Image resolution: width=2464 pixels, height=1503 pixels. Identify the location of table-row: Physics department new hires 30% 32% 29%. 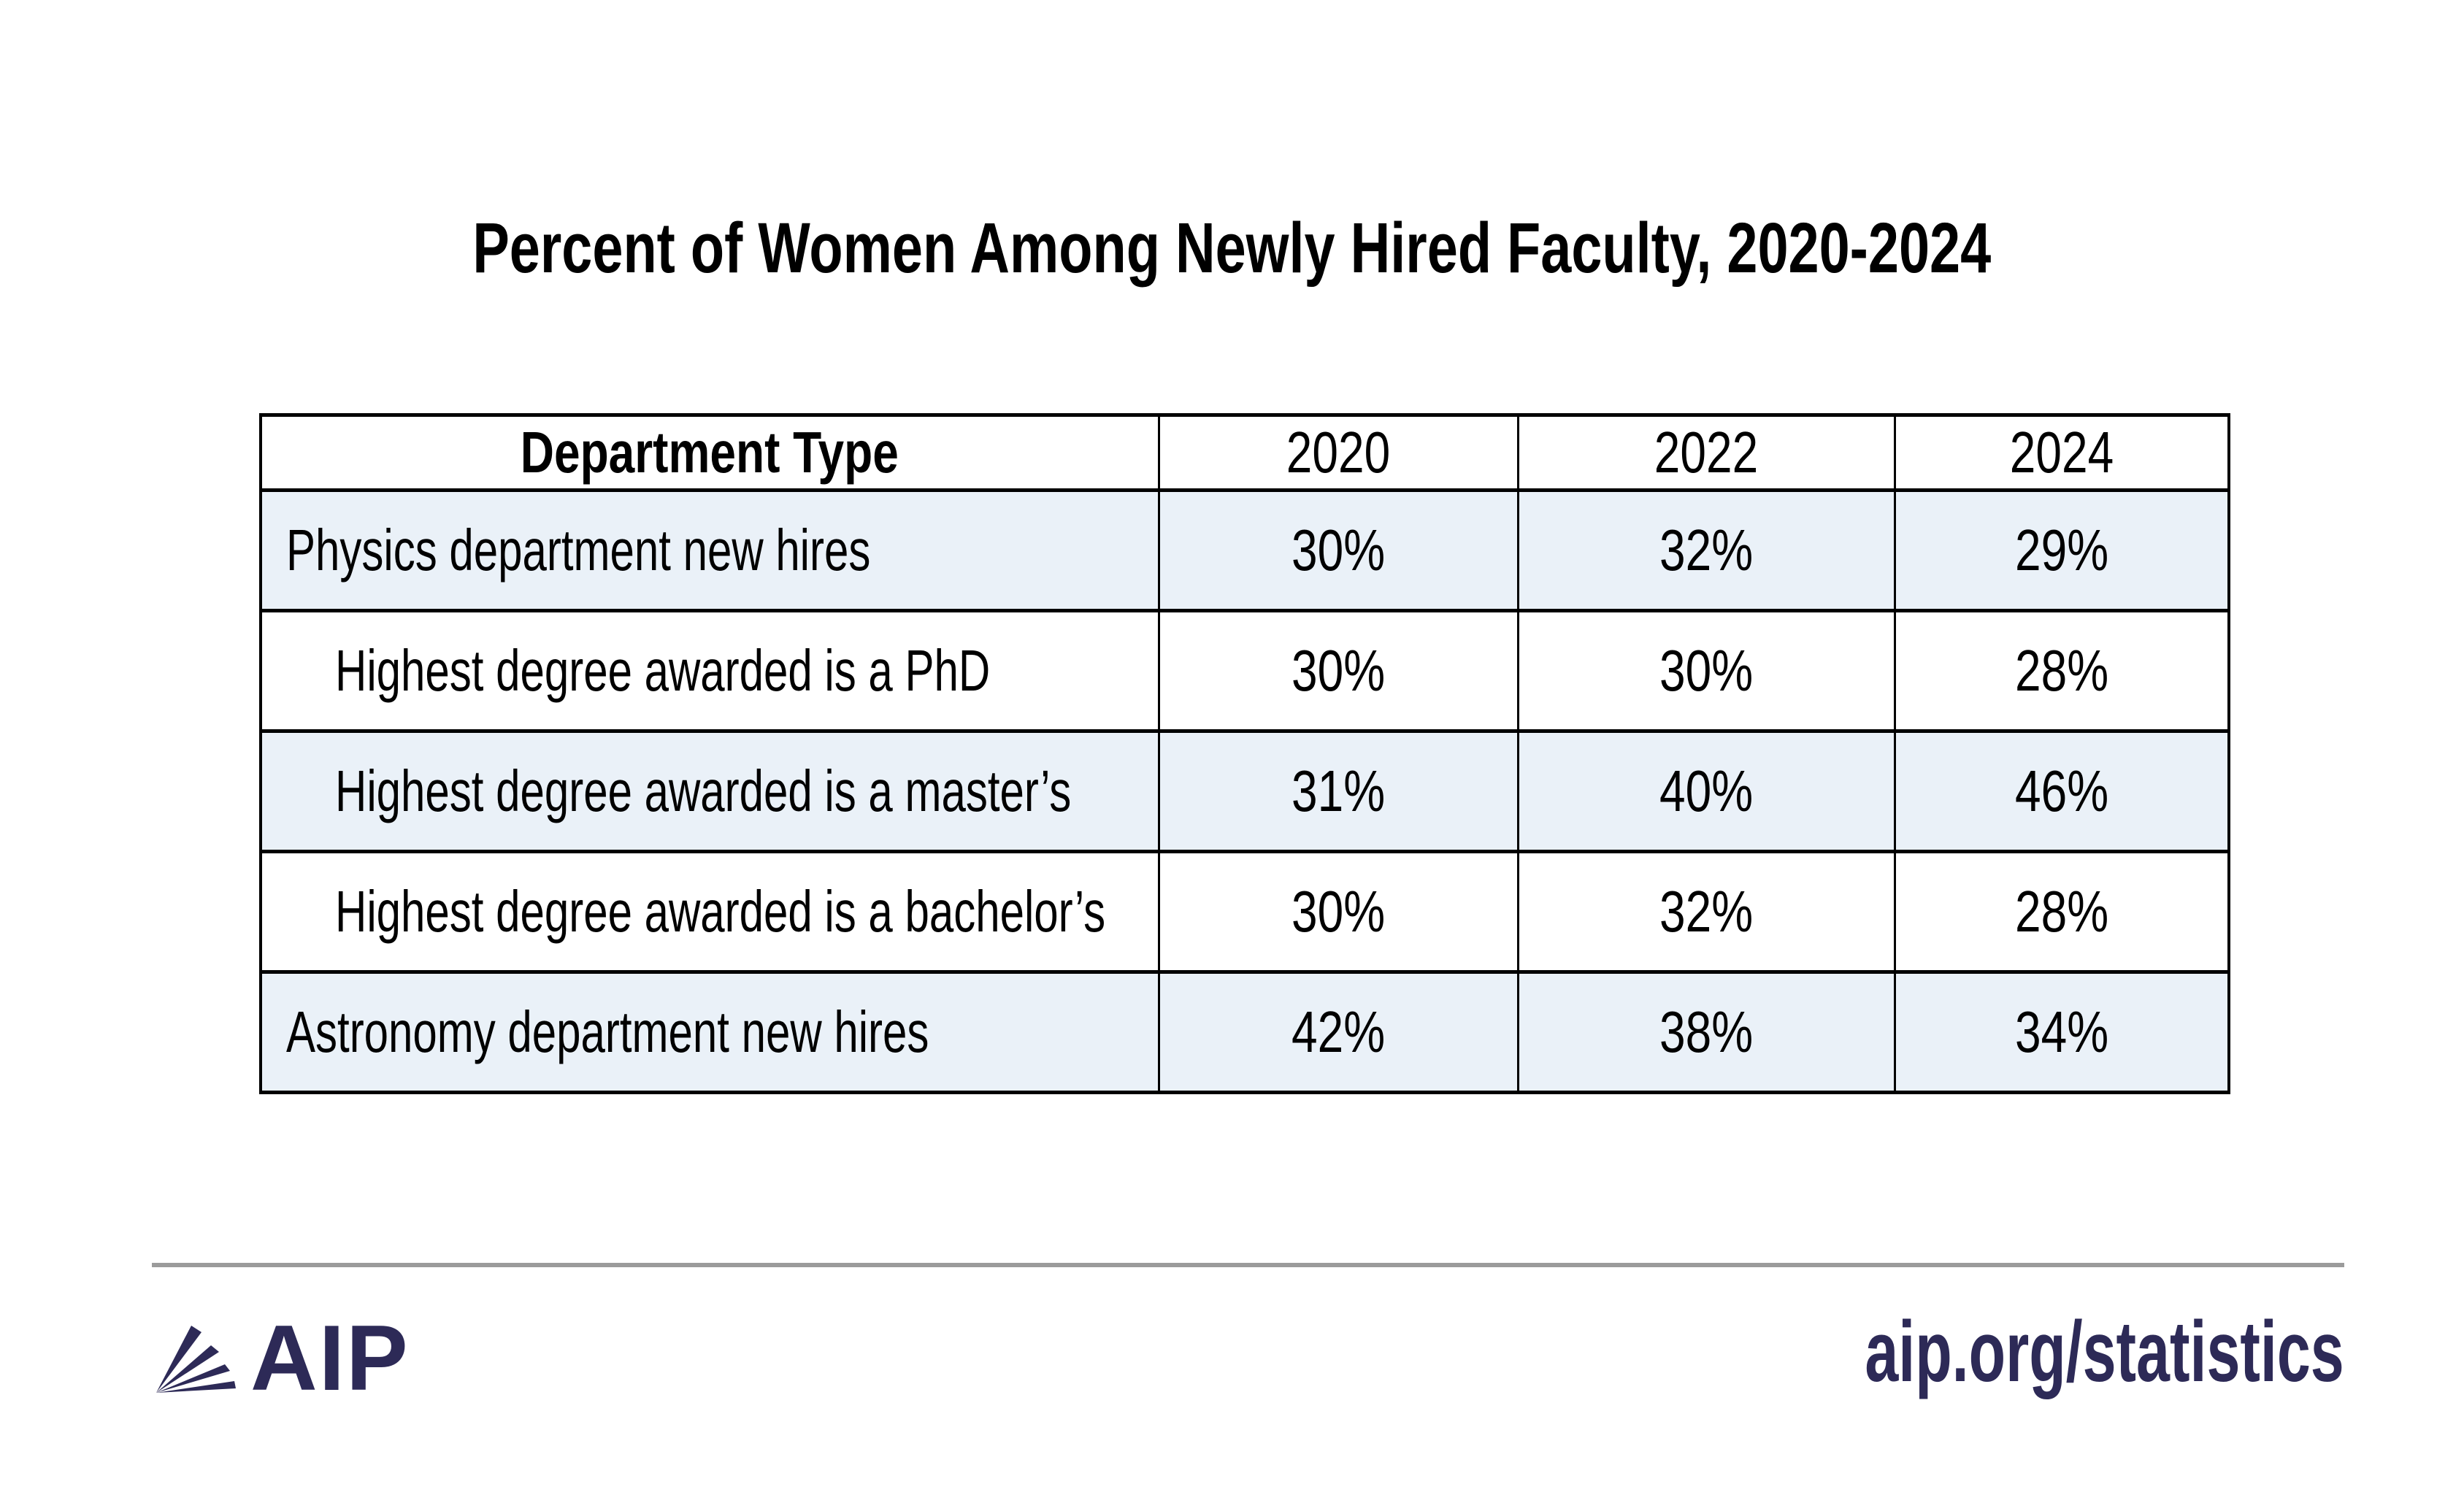
(1244, 550).